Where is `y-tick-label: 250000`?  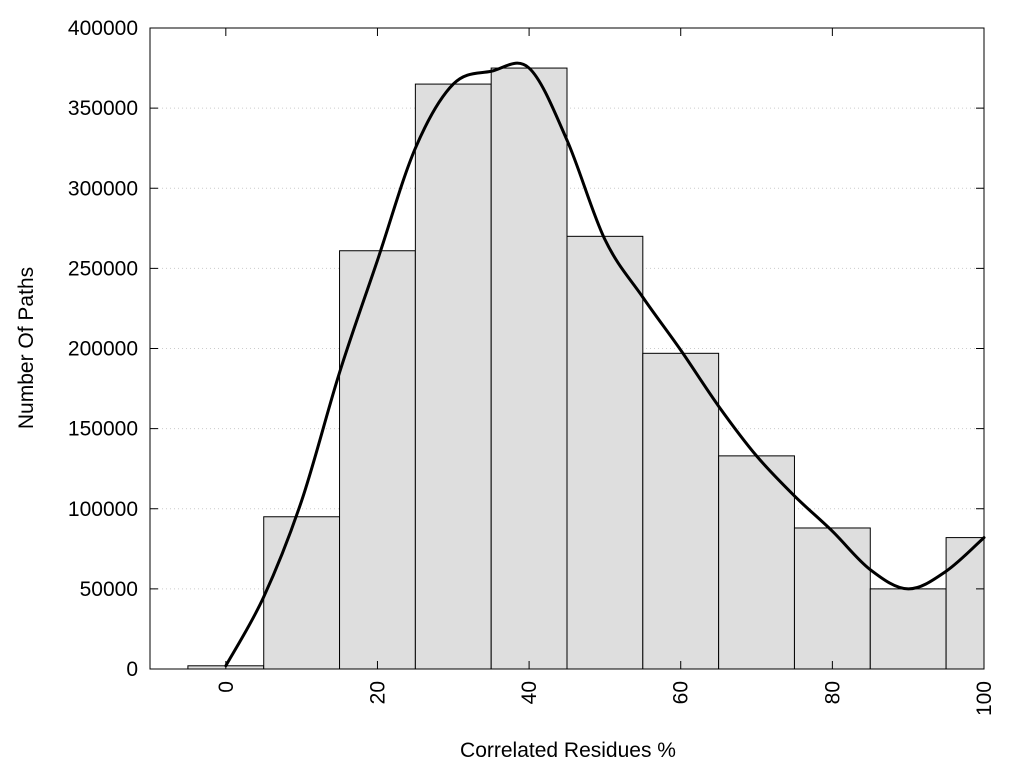 y-tick-label: 250000 is located at coordinates (103, 268).